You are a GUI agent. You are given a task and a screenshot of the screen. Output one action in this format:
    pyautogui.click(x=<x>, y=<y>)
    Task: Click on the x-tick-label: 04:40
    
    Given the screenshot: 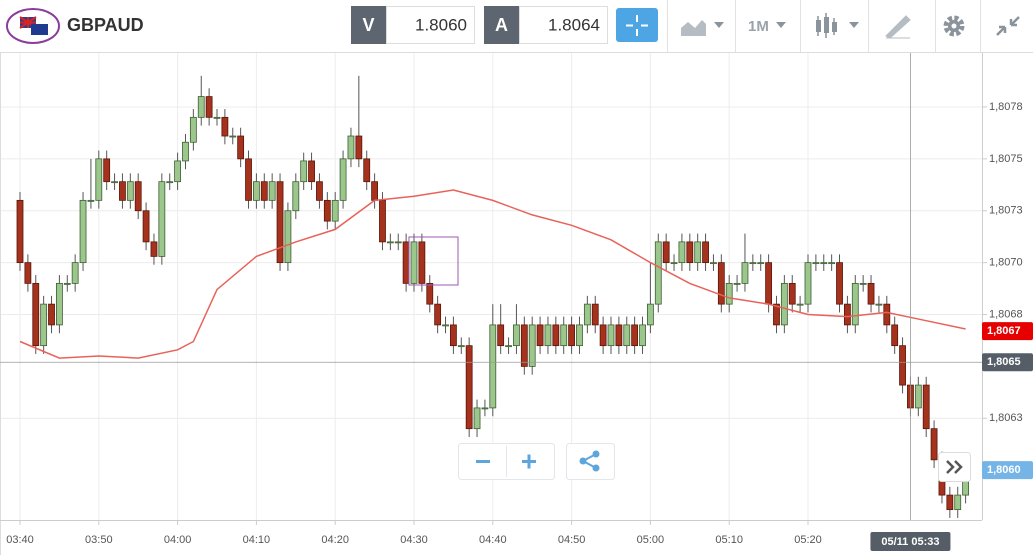 What is the action you would take?
    pyautogui.click(x=493, y=540)
    